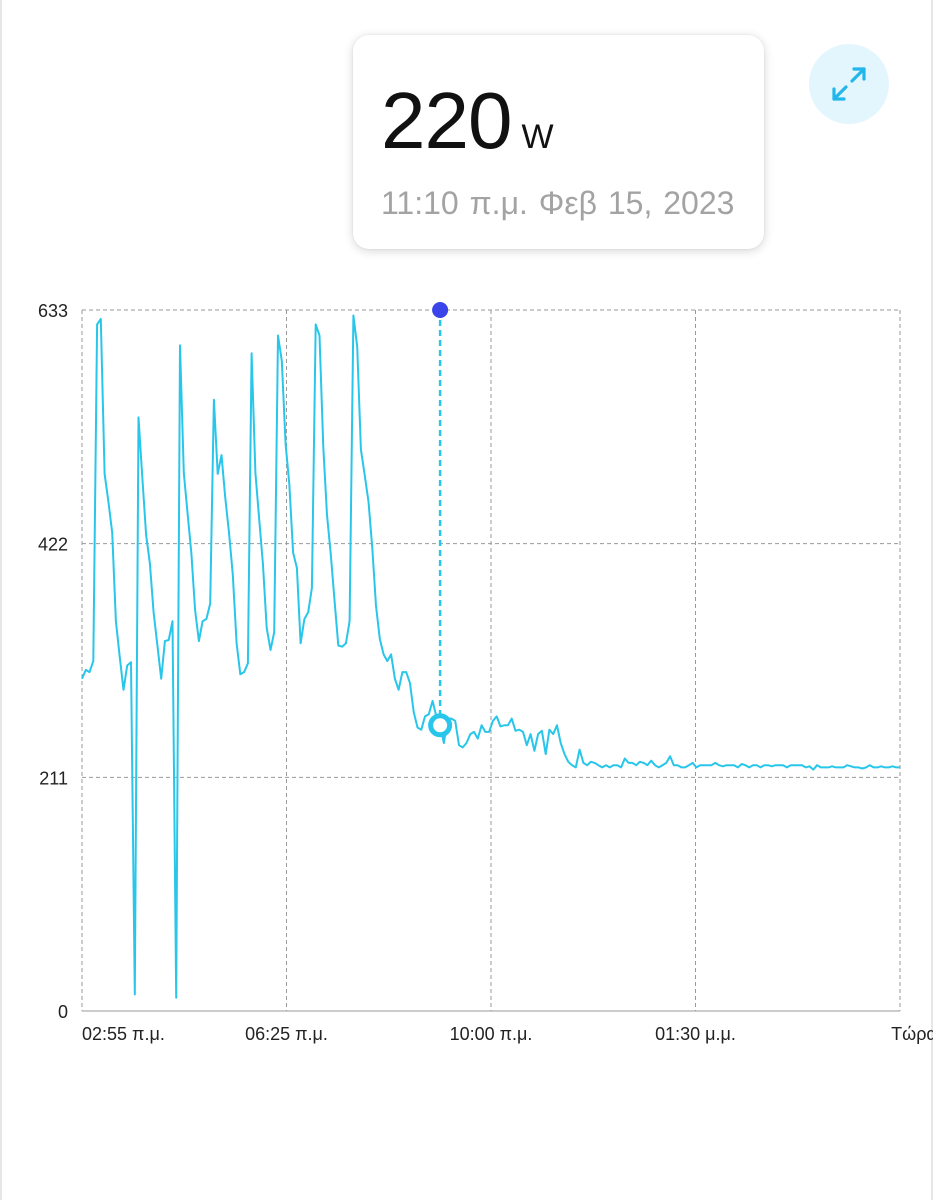 This screenshot has width=933, height=1200. Describe the element at coordinates (440, 725) in the screenshot. I see `selection-point-marker` at that location.